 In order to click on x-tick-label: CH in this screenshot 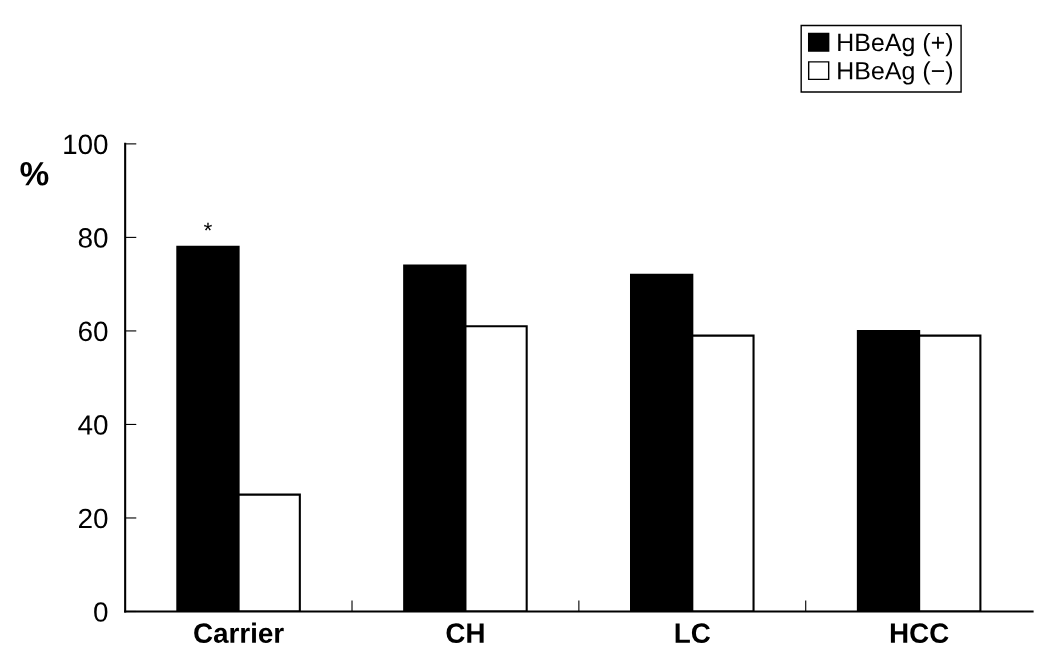, I will do `click(465, 633)`.